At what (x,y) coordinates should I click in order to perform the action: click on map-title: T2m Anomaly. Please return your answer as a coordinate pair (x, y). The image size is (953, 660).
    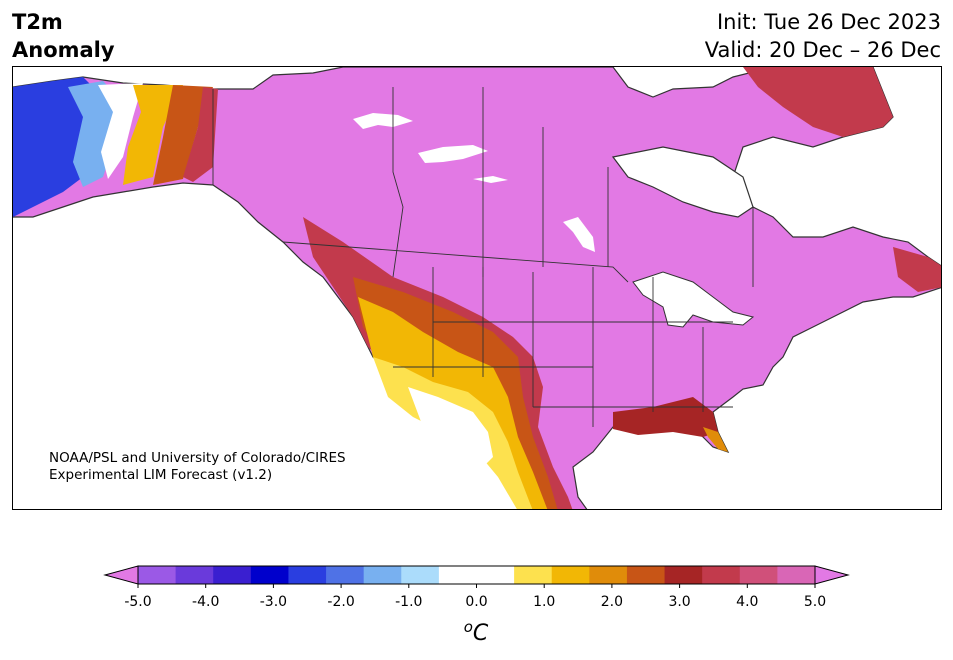
    Looking at the image, I should click on (63, 36).